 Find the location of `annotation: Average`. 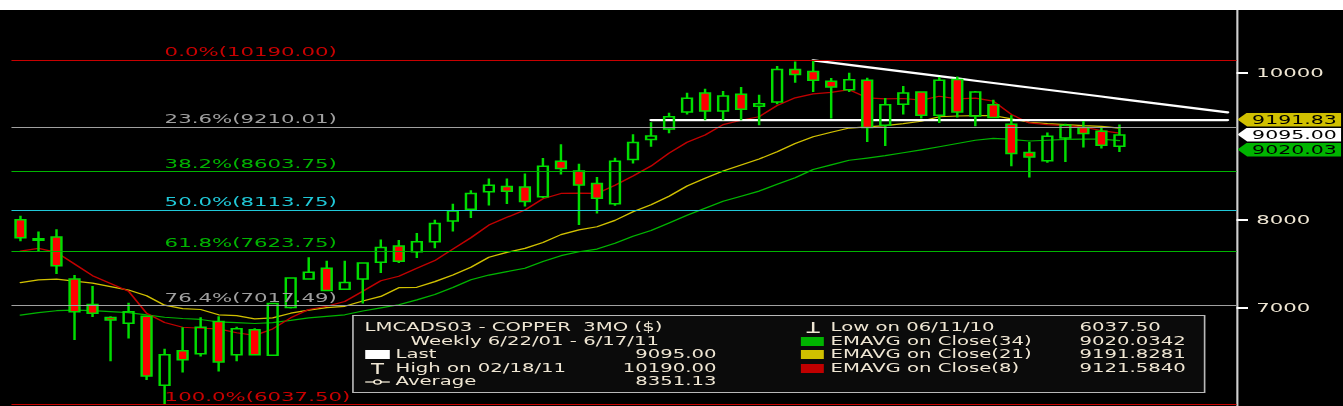

annotation: Average is located at coordinates (436, 381).